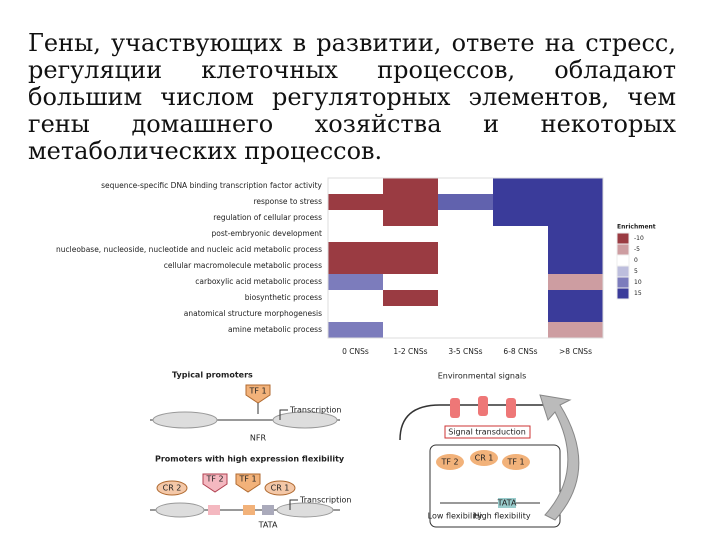 The width and height of the screenshot is (720, 540). What do you see at coordinates (487, 432) in the screenshot?
I see `box` at bounding box center [487, 432].